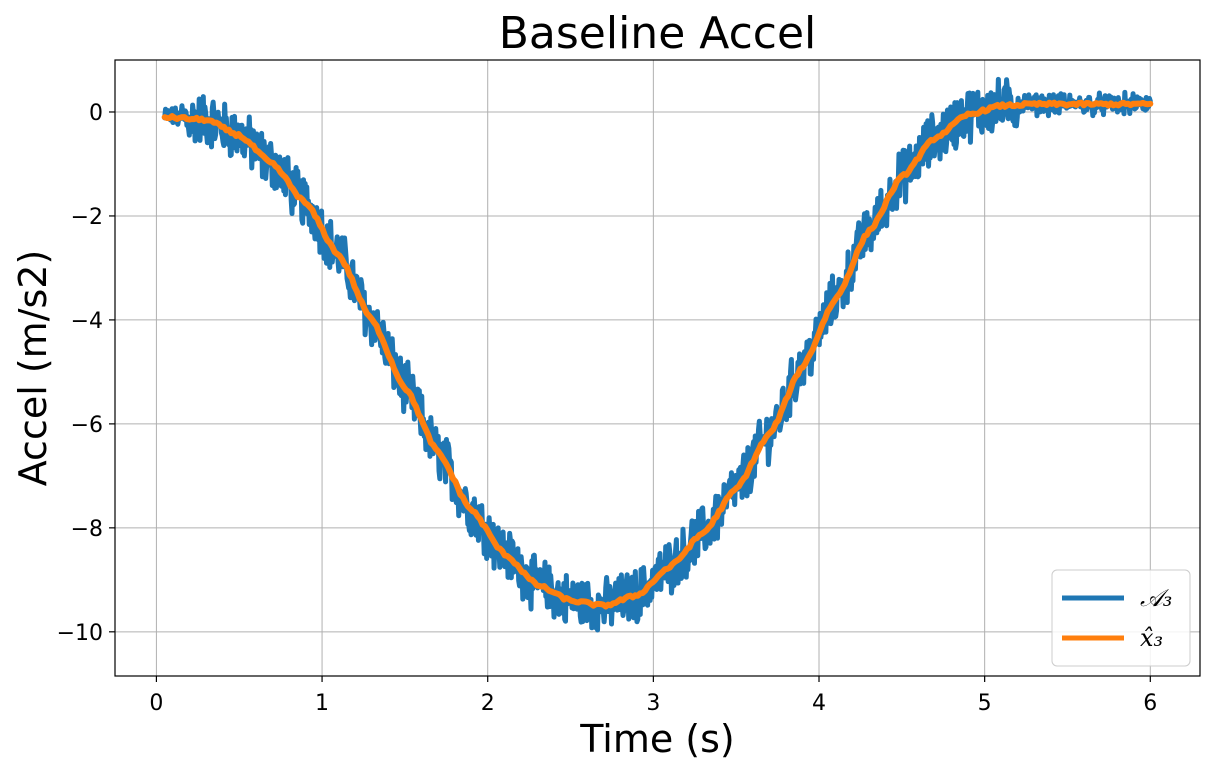 The height and width of the screenshot is (770, 1209). What do you see at coordinates (87, 217) in the screenshot?
I see `y-tick-label: −2` at bounding box center [87, 217].